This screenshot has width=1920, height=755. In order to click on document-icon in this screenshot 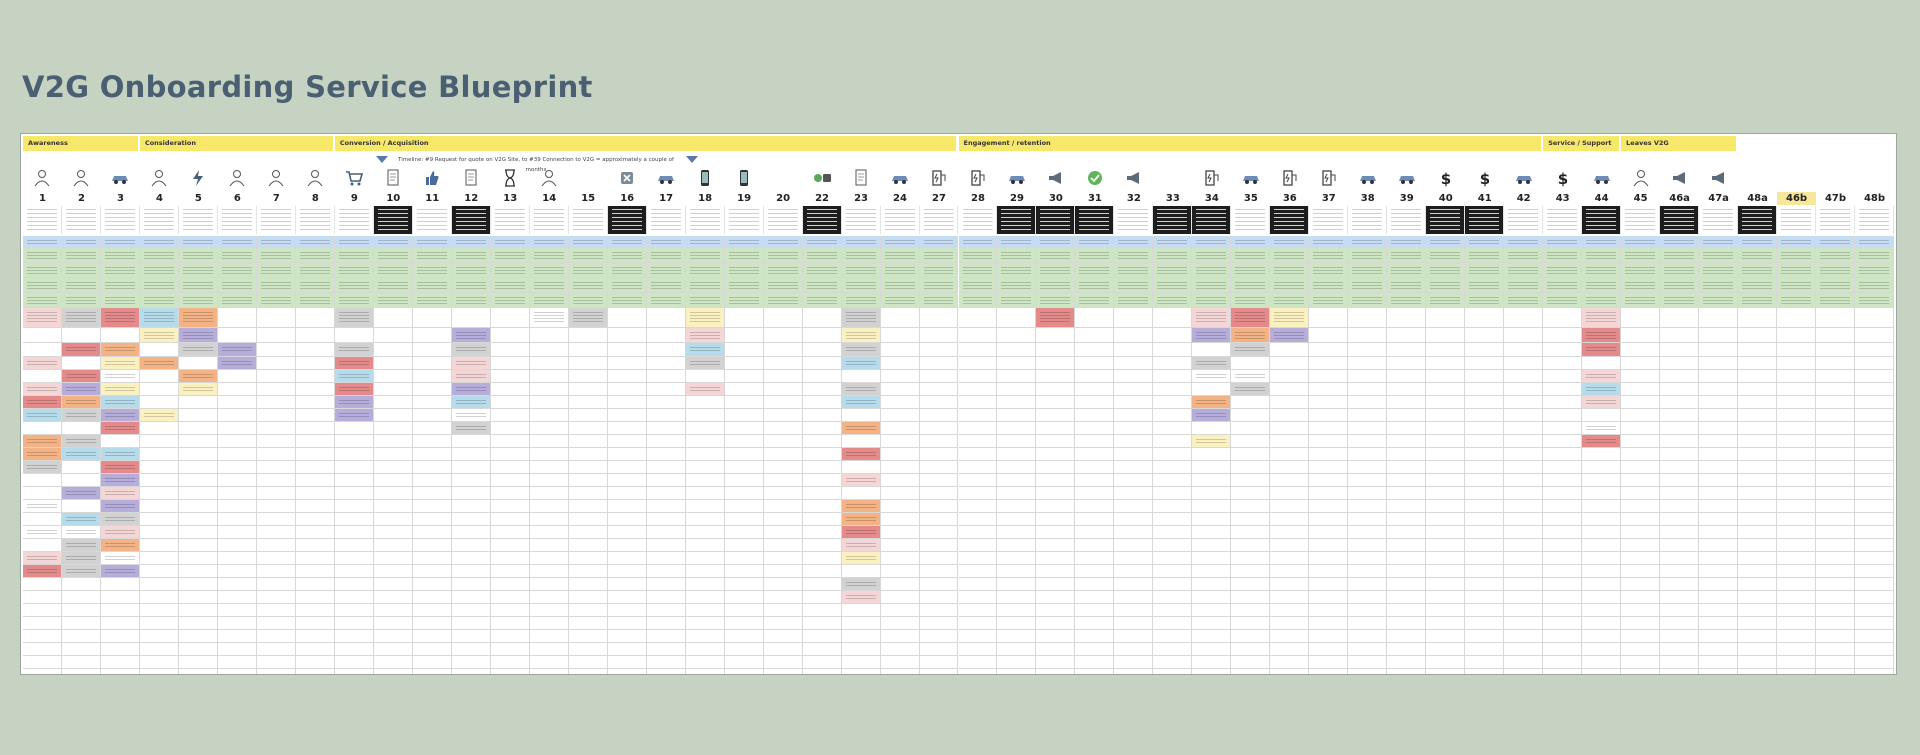, I will do `click(471, 178)`.